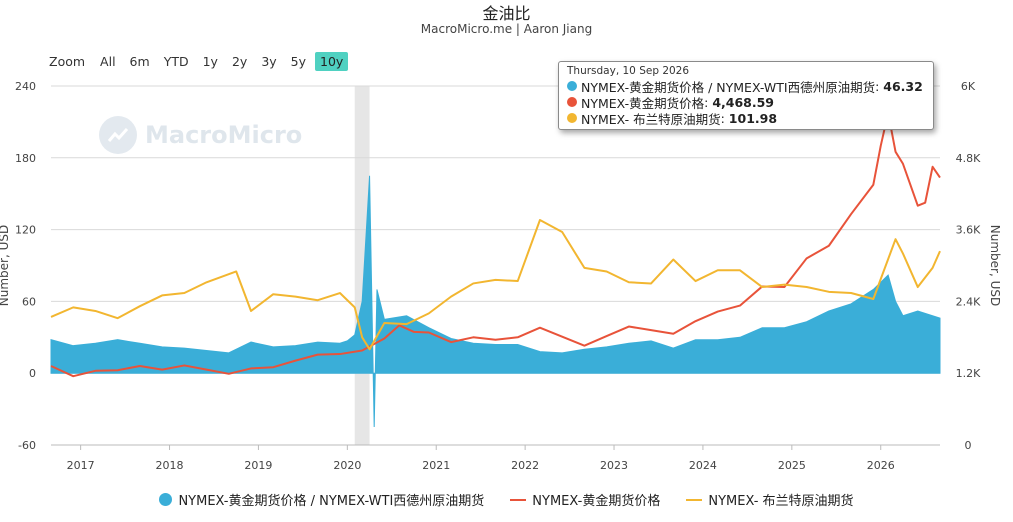 The height and width of the screenshot is (522, 1013). What do you see at coordinates (968, 445) in the screenshot?
I see `right-tick-label: 0` at bounding box center [968, 445].